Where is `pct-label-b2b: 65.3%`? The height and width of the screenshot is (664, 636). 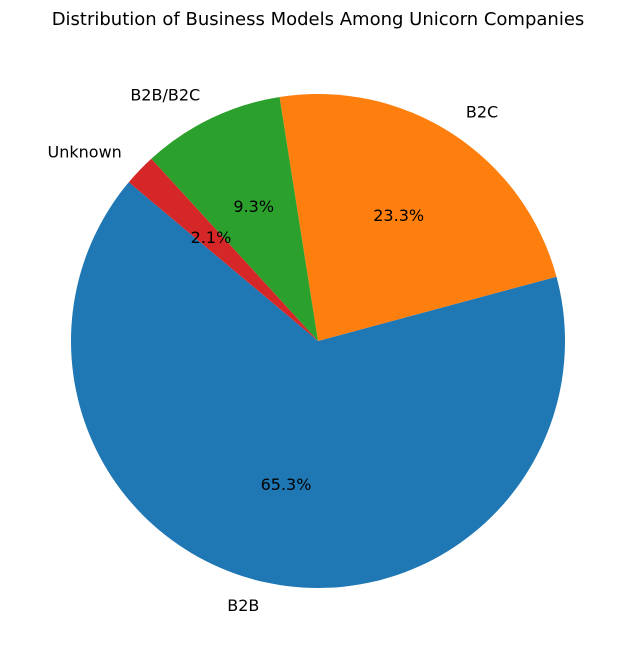 pct-label-b2b: 65.3% is located at coordinates (286, 484).